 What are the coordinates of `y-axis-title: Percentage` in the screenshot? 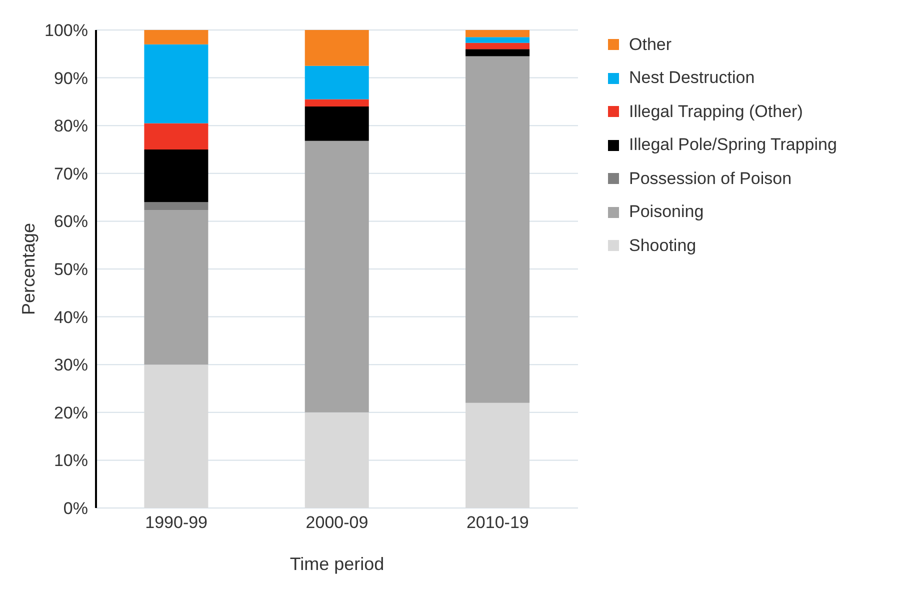 It's located at (28, 269).